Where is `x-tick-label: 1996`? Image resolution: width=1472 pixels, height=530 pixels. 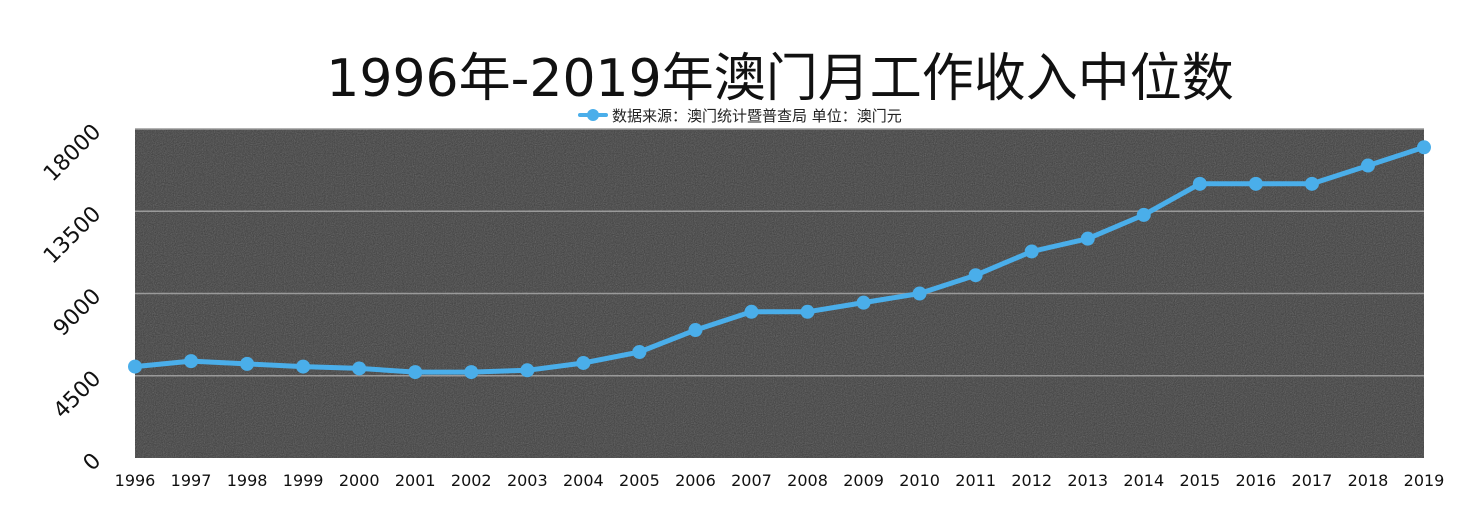 x-tick-label: 1996 is located at coordinates (135, 480).